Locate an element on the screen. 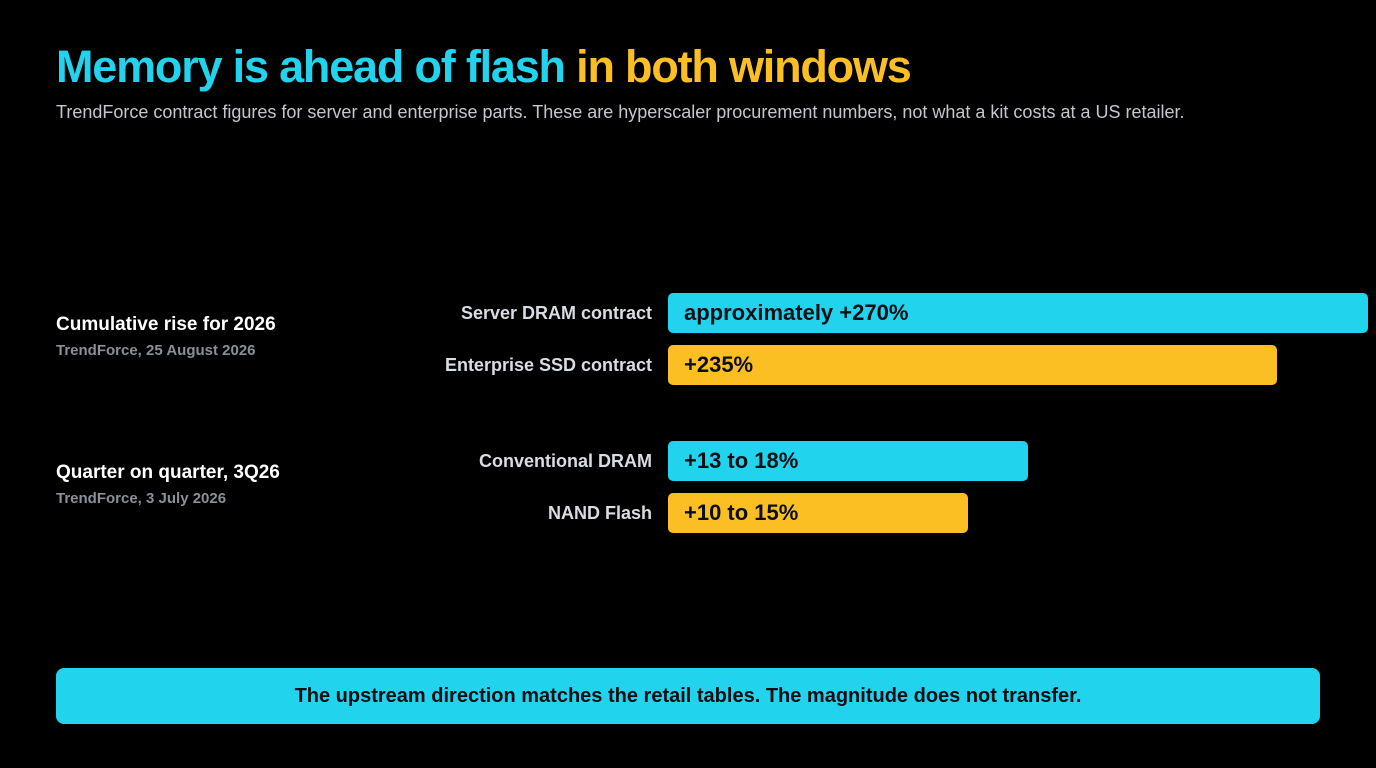 This screenshot has width=1376, height=768. group-source: TrendForce, 25 August 2026 is located at coordinates (156, 350).